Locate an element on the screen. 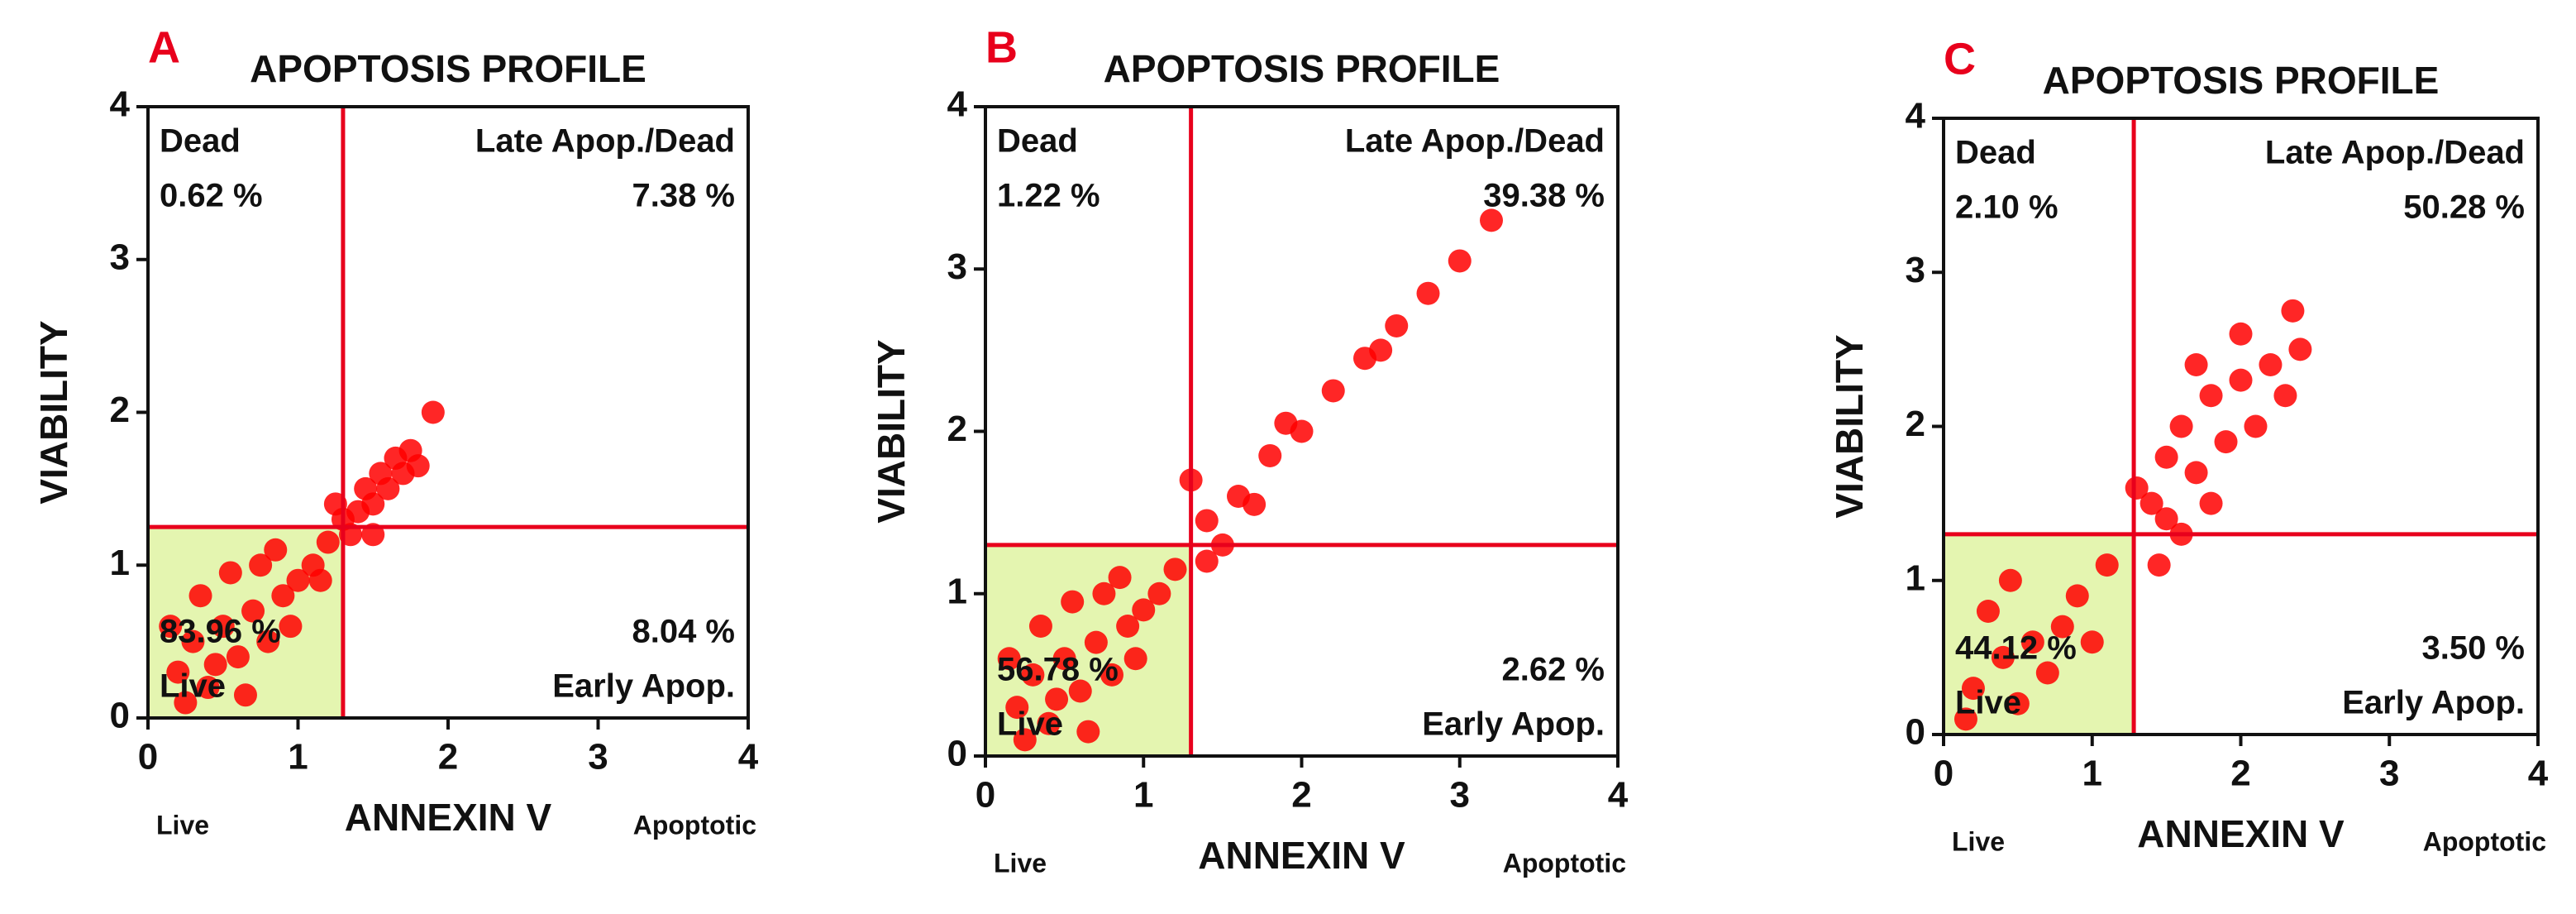 Image resolution: width=2576 pixels, height=914 pixels. quadrant-percent: 83.96 % is located at coordinates (220, 632).